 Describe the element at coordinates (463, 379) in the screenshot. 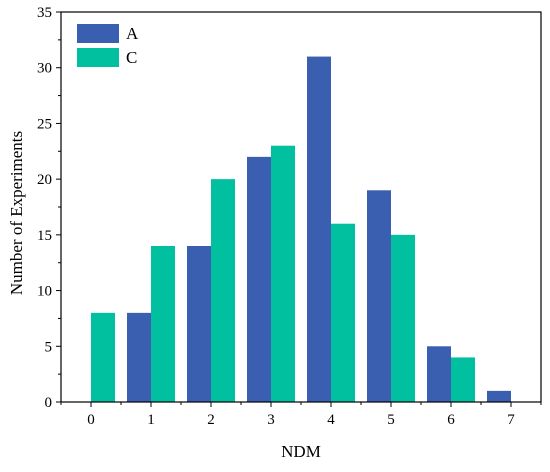

I see `bar-C-x6` at that location.